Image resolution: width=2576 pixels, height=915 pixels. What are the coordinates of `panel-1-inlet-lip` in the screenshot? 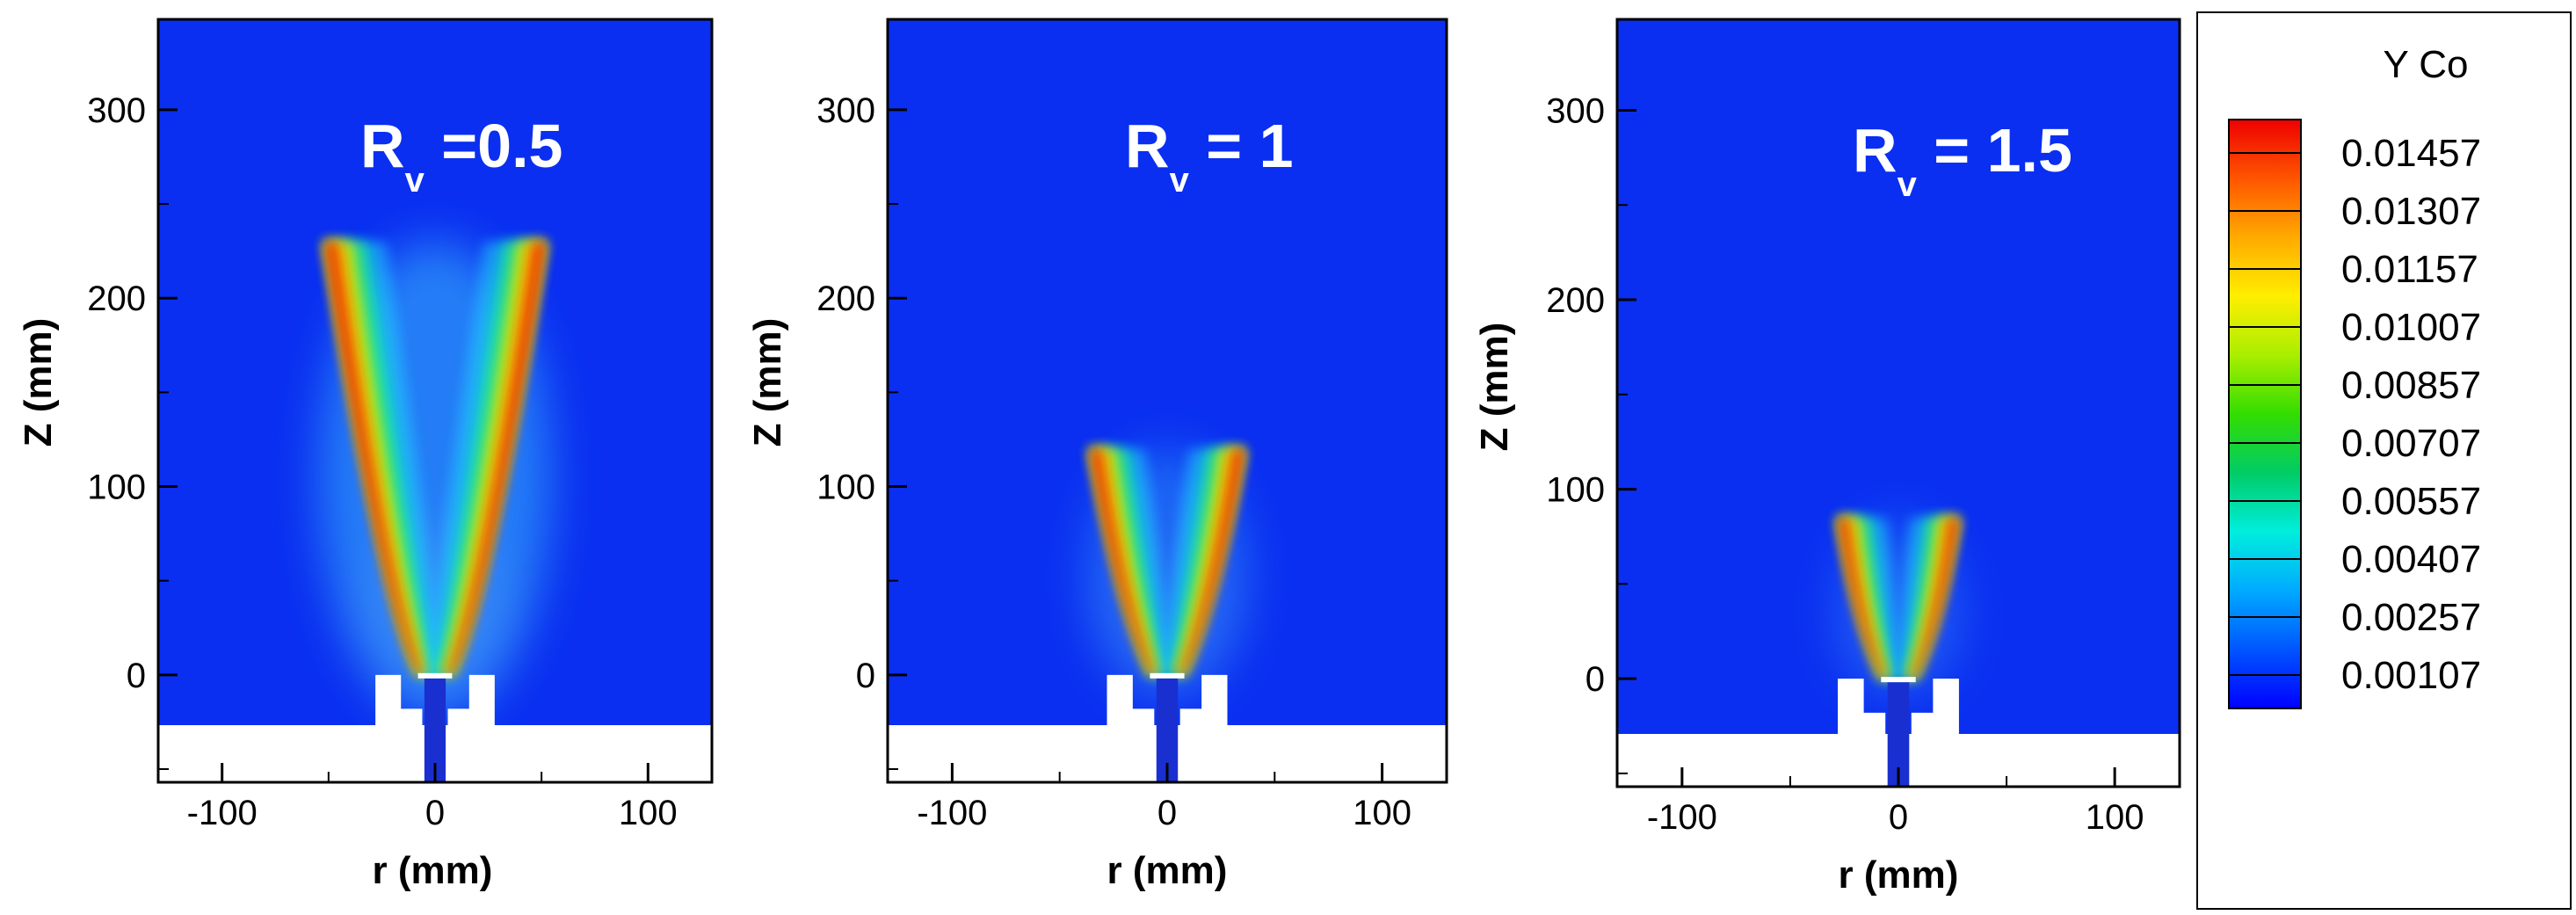 It's located at (435, 675).